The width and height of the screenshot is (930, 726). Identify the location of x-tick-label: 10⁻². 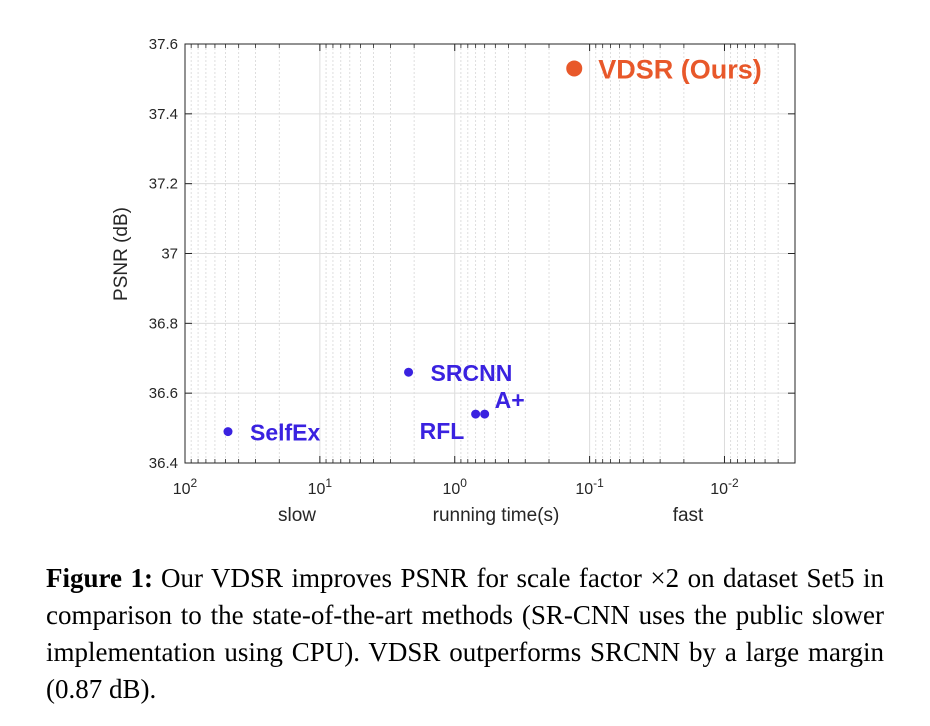
(724, 487).